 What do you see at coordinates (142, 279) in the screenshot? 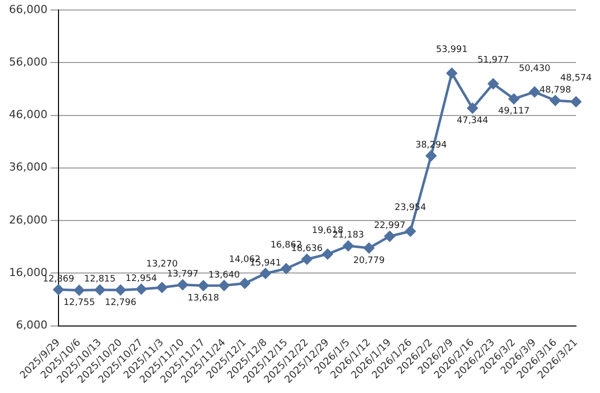
I see `data-label: 12,954` at bounding box center [142, 279].